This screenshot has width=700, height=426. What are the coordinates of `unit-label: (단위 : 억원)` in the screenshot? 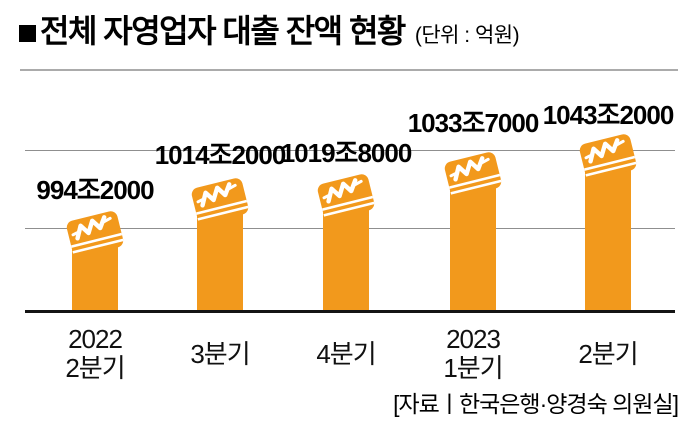 It's located at (467, 35).